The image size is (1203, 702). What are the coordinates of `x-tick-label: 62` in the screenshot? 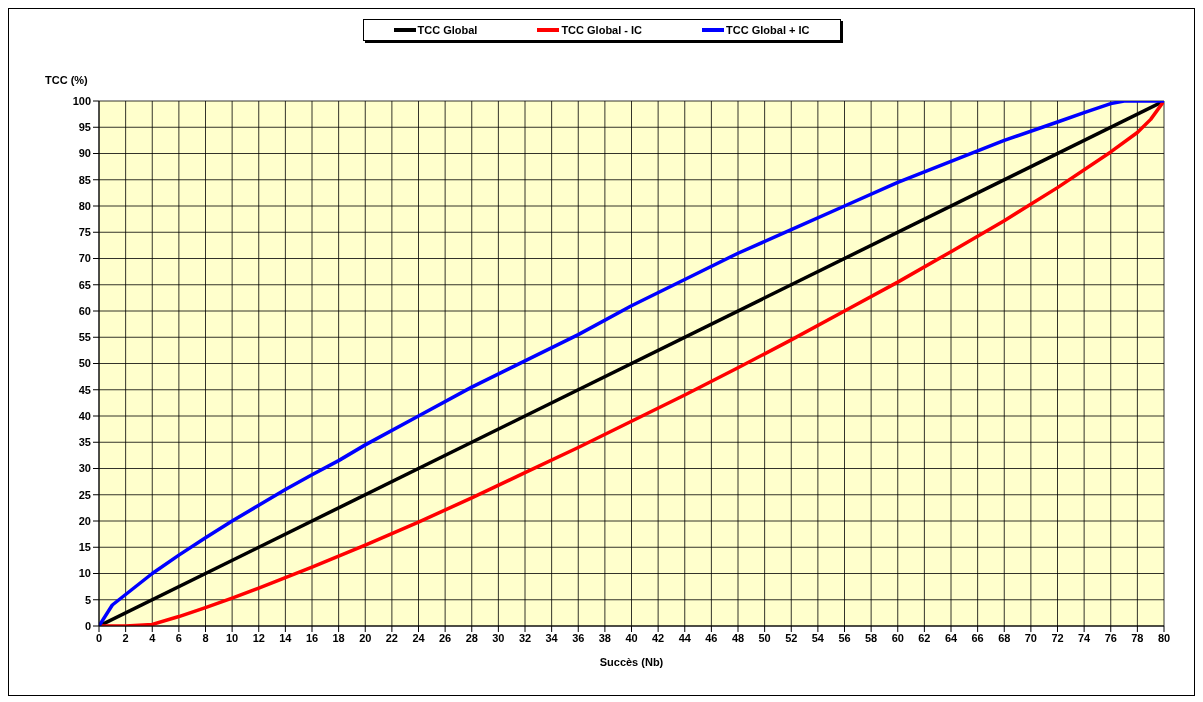 It's located at (924, 637).